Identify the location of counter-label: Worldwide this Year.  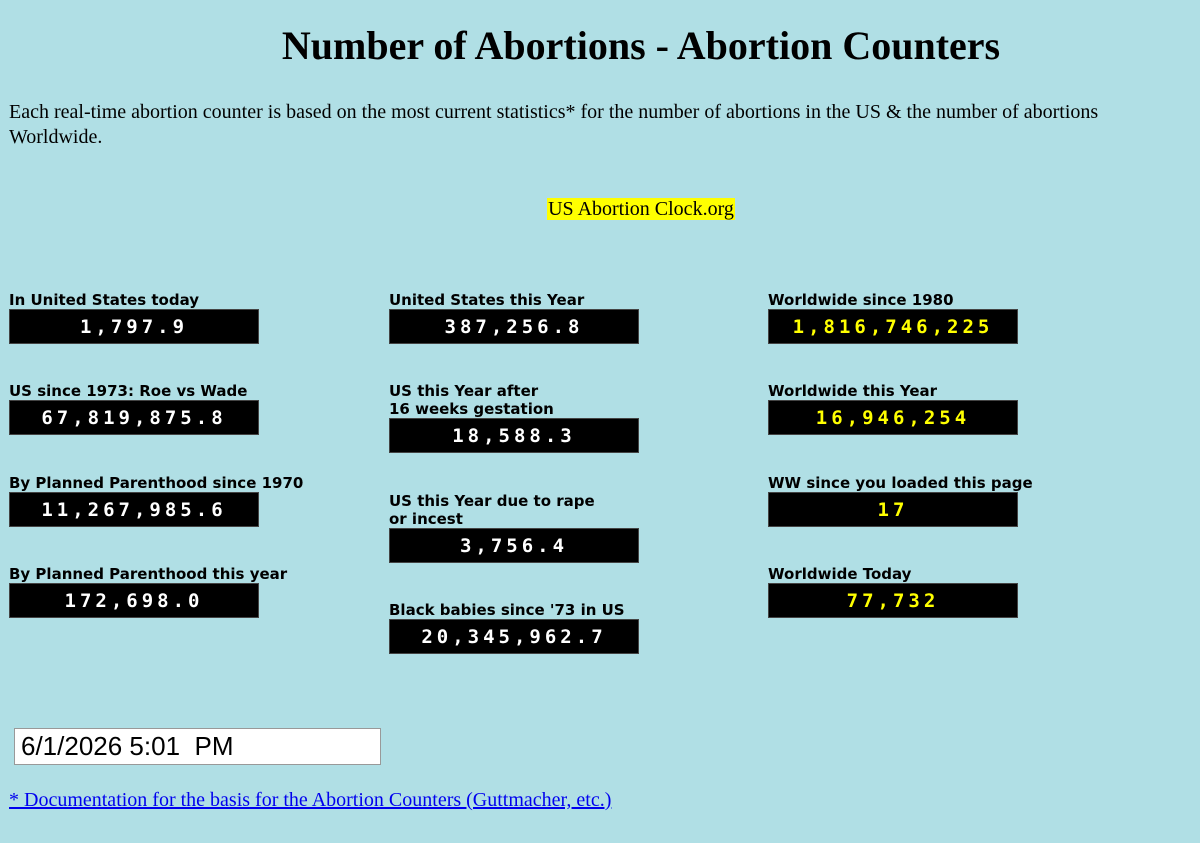
(853, 391).